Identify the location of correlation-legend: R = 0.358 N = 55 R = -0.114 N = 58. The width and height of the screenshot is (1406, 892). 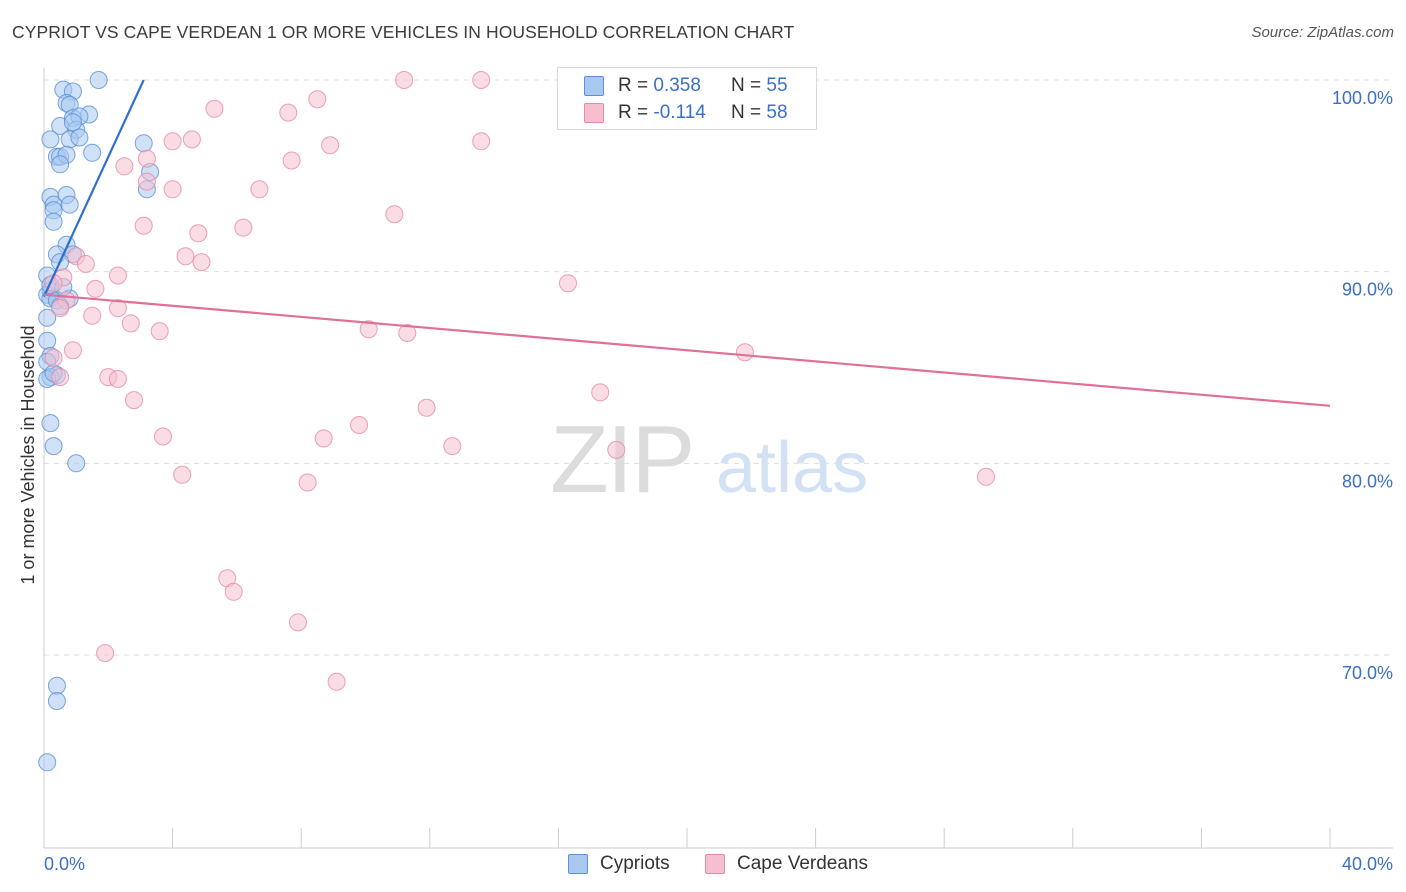
(687, 98).